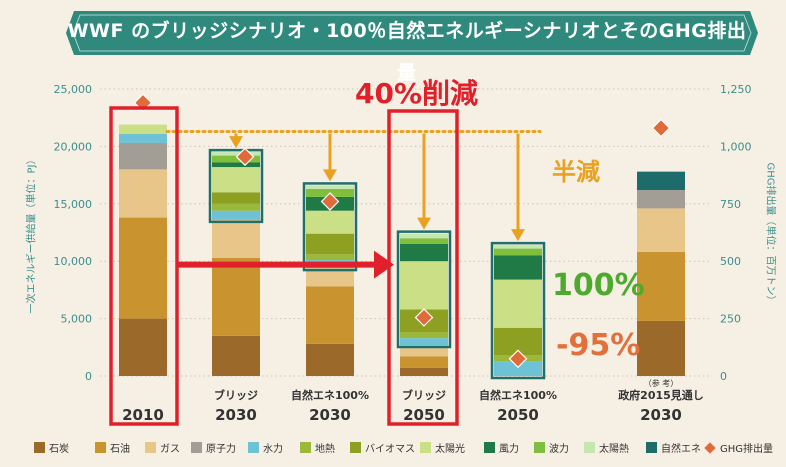  I want to click on legend-label: 水力, so click(273, 449).